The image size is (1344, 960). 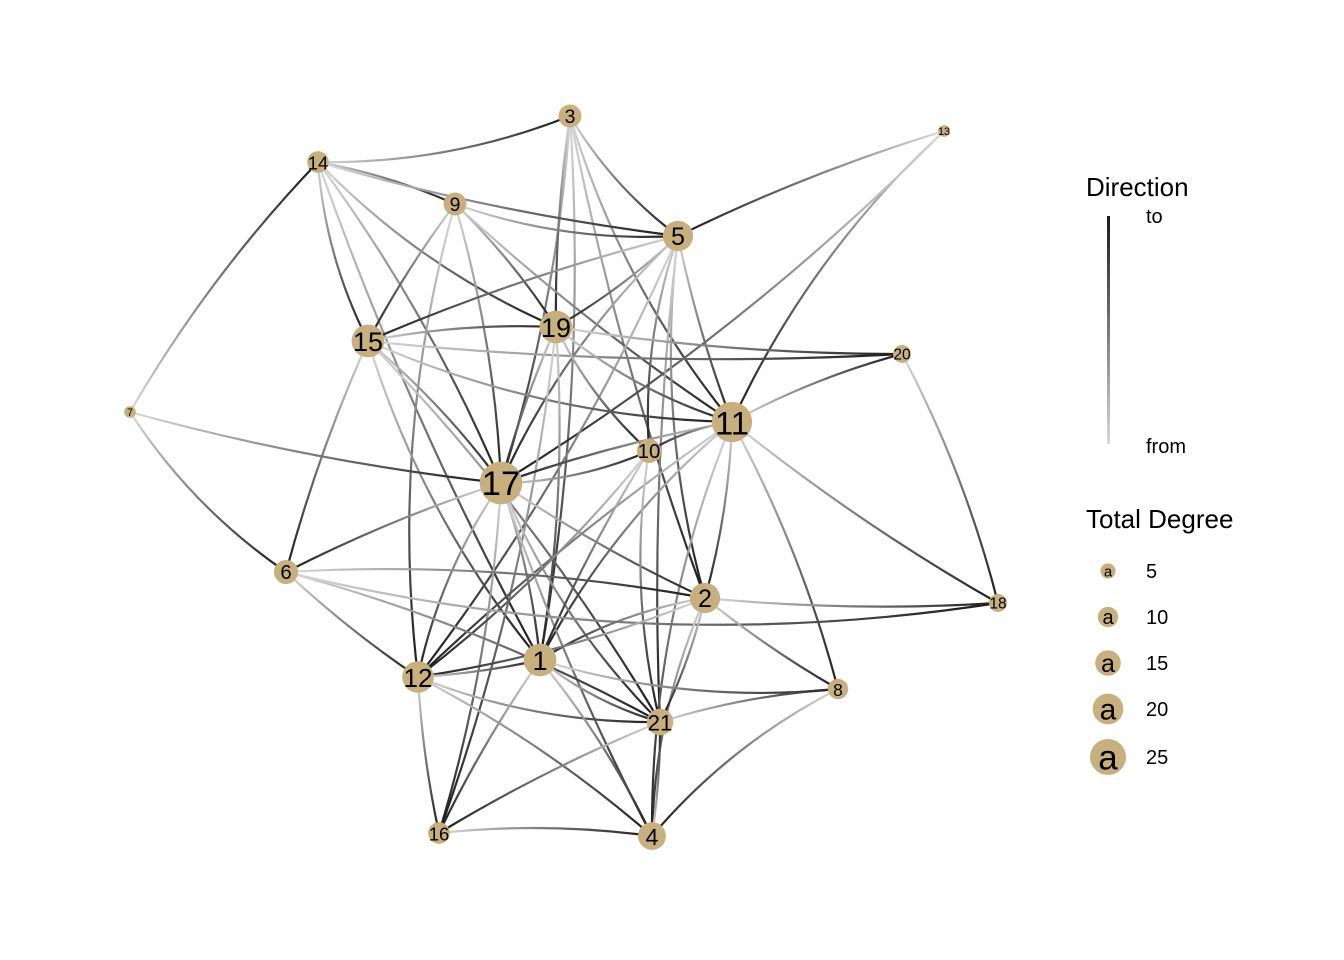 I want to click on node-2: 2, so click(x=705, y=598).